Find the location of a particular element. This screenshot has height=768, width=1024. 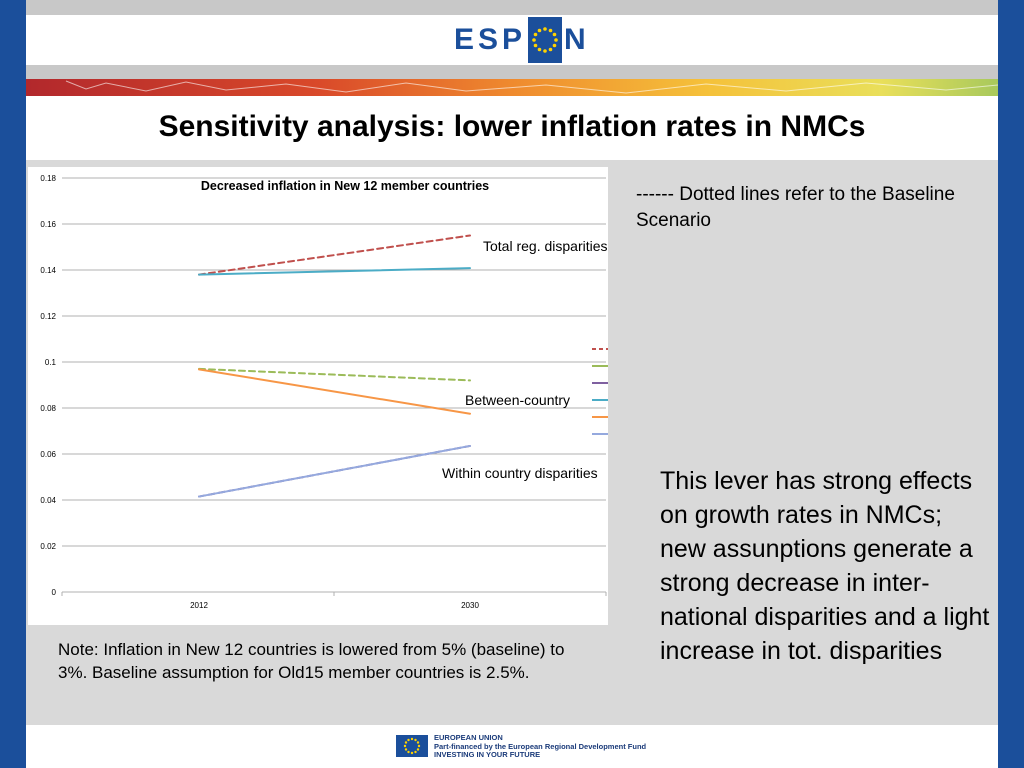

y-tick-label: 0.06 is located at coordinates (48, 454).